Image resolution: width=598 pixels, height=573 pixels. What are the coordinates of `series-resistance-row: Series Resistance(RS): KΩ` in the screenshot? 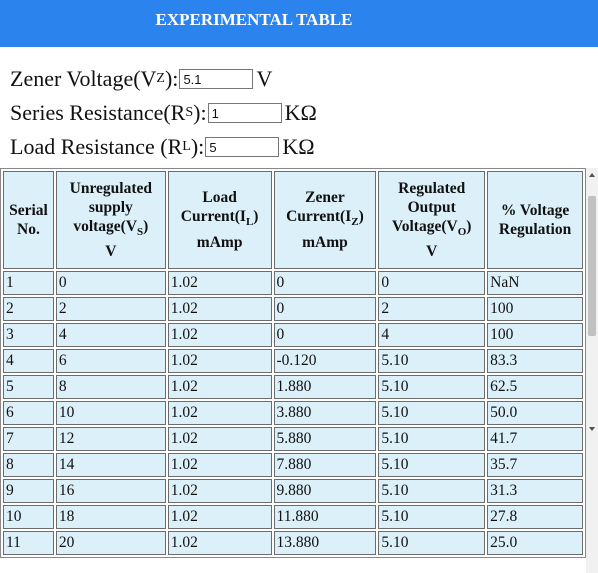 It's located at (163, 113).